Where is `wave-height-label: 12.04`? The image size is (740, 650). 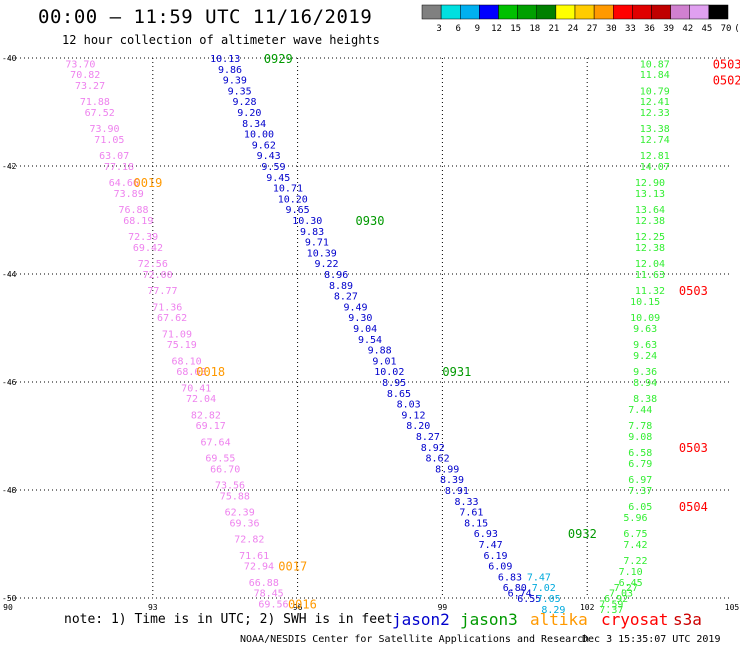 wave-height-label: 12.04 is located at coordinates (650, 264).